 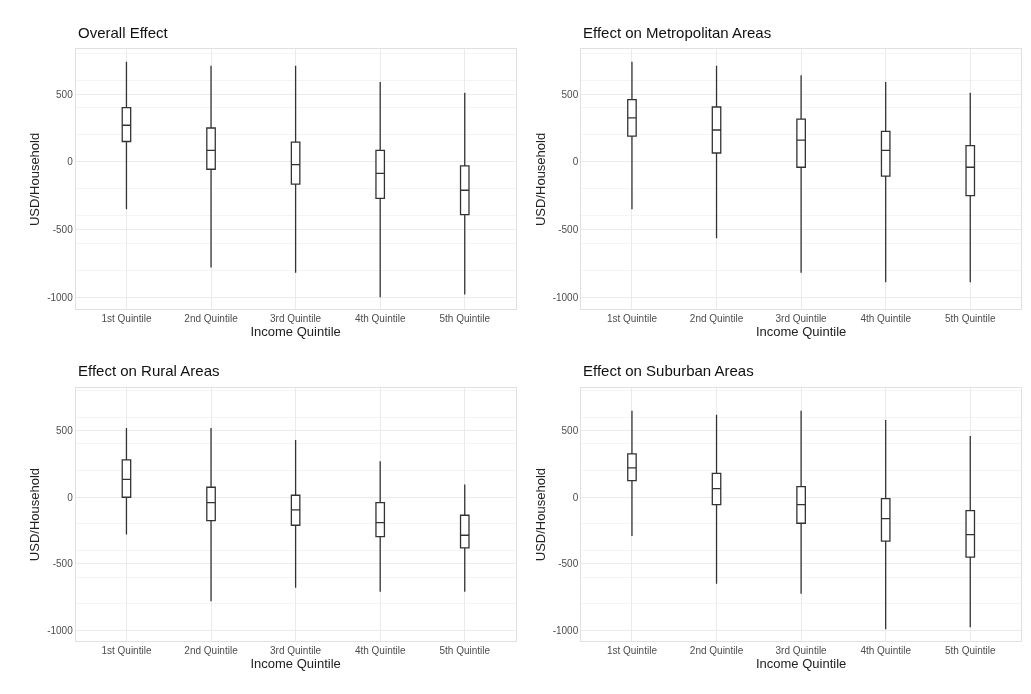 I want to click on chart-title: Effect on Suburban Areas, so click(x=668, y=370).